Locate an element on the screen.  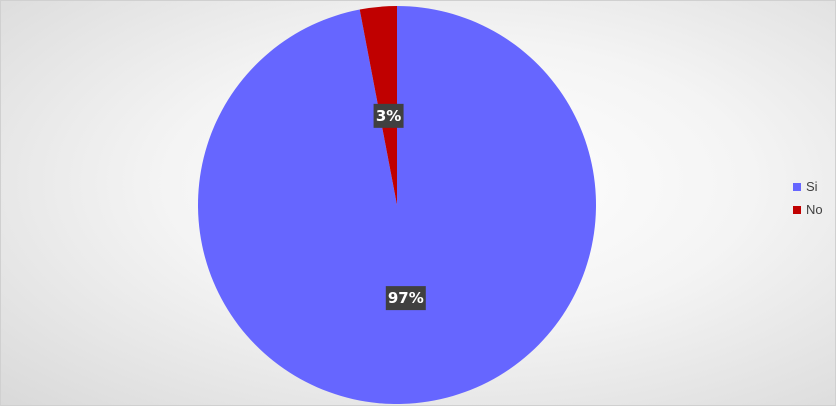
legend-swatch-no is located at coordinates (797, 209).